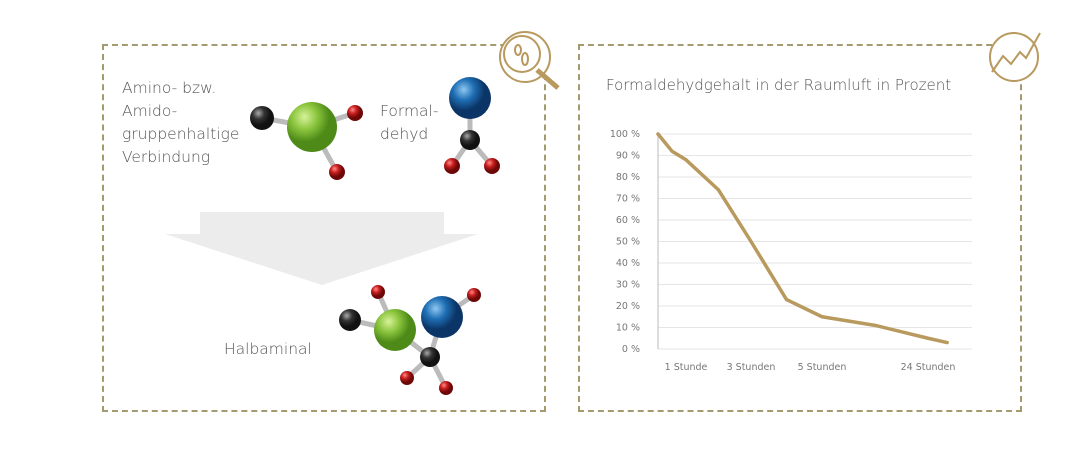 This screenshot has width=1080, height=462. What do you see at coordinates (625, 134) in the screenshot?
I see `y-tick-label: 100 %` at bounding box center [625, 134].